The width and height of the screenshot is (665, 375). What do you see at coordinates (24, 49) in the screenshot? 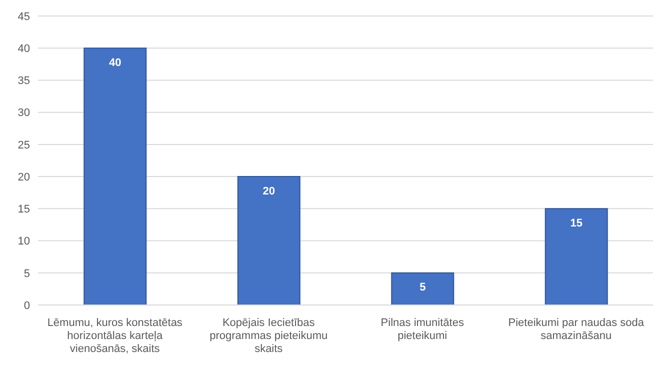
I see `y-tick-label: 40` at bounding box center [24, 49].